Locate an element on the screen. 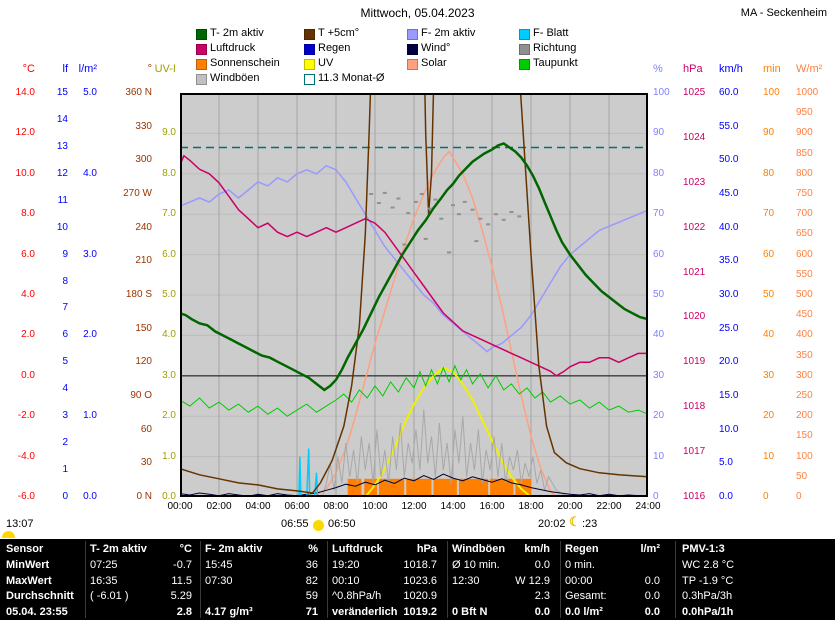 Image resolution: width=835 pixels, height=620 pixels. axis-label-rain: 3.0 is located at coordinates (90, 254).